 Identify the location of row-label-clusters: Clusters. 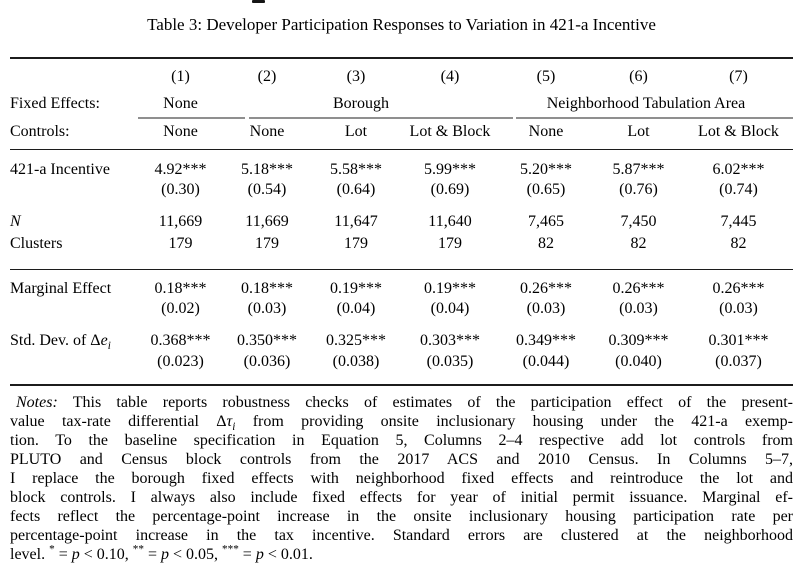
(36, 243).